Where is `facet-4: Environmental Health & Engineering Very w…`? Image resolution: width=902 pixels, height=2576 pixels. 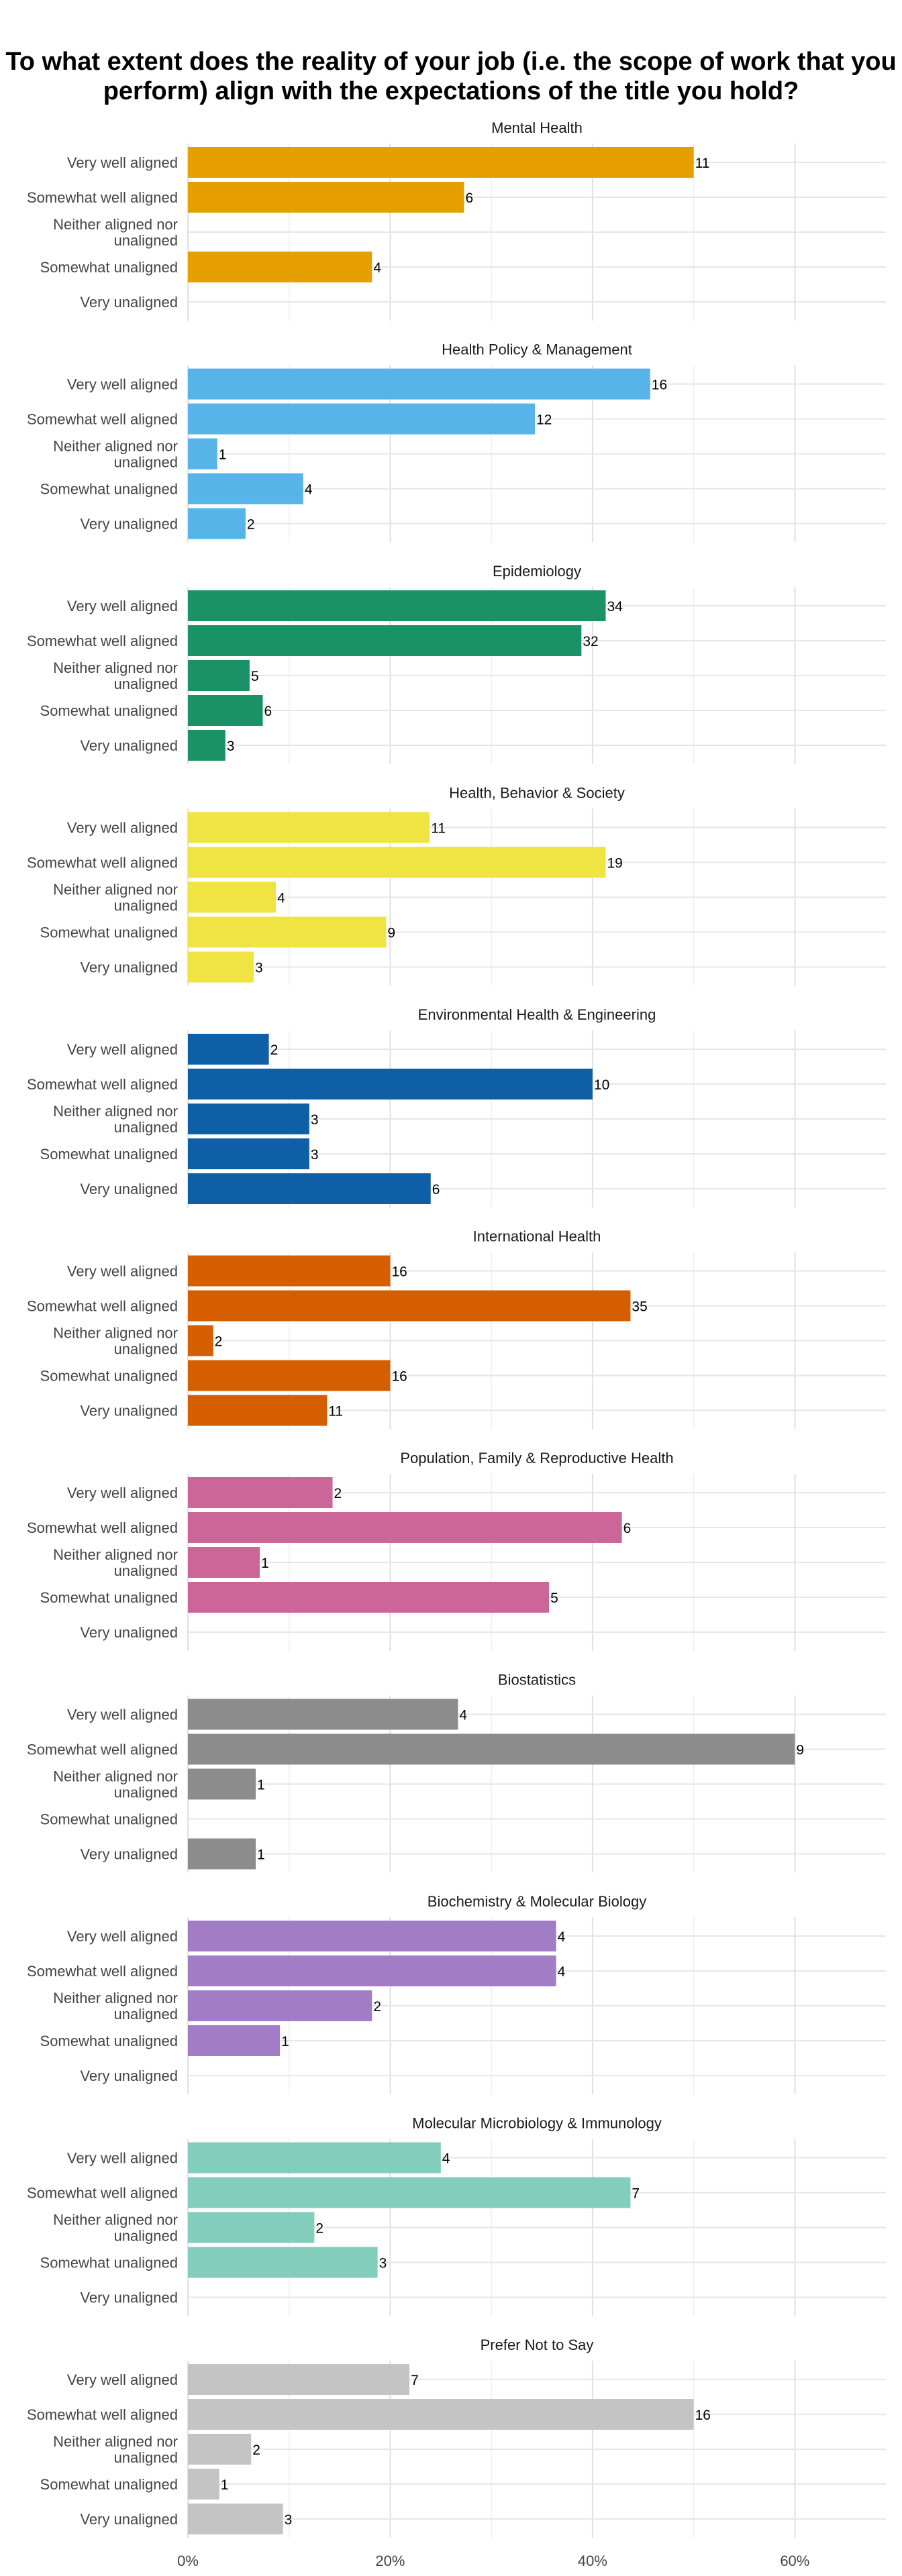 facet-4: Environmental Health & Engineering Very w… is located at coordinates (456, 1107).